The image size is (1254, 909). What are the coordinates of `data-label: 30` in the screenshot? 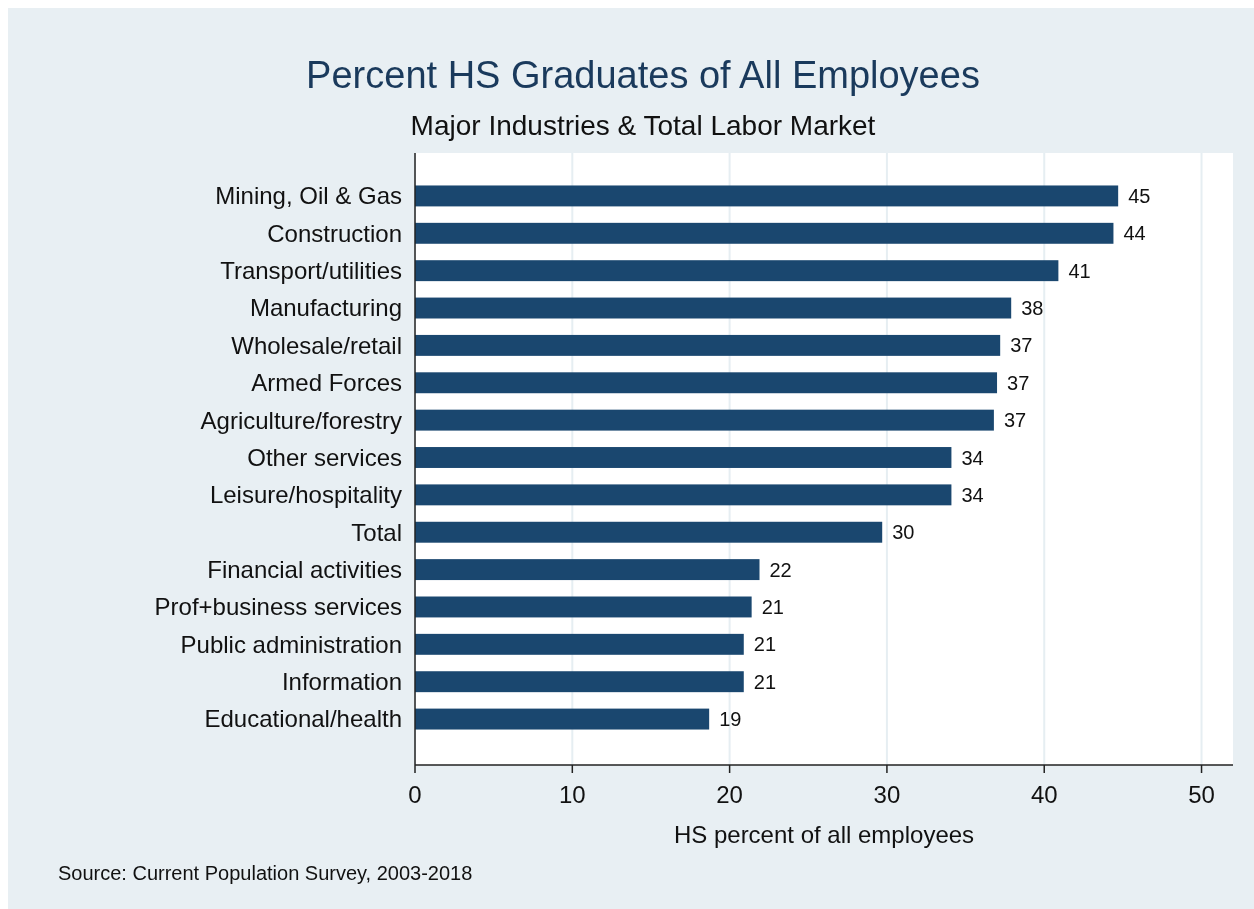 It's located at (903, 532).